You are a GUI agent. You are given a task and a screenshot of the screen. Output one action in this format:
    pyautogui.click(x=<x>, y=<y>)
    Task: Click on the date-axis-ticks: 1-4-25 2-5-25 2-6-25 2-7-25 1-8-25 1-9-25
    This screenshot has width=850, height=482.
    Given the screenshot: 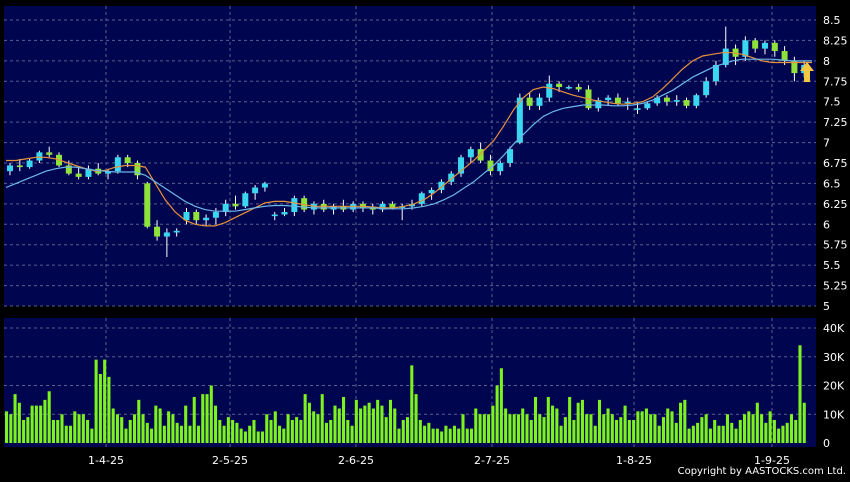 What is the action you would take?
    pyautogui.click(x=439, y=460)
    